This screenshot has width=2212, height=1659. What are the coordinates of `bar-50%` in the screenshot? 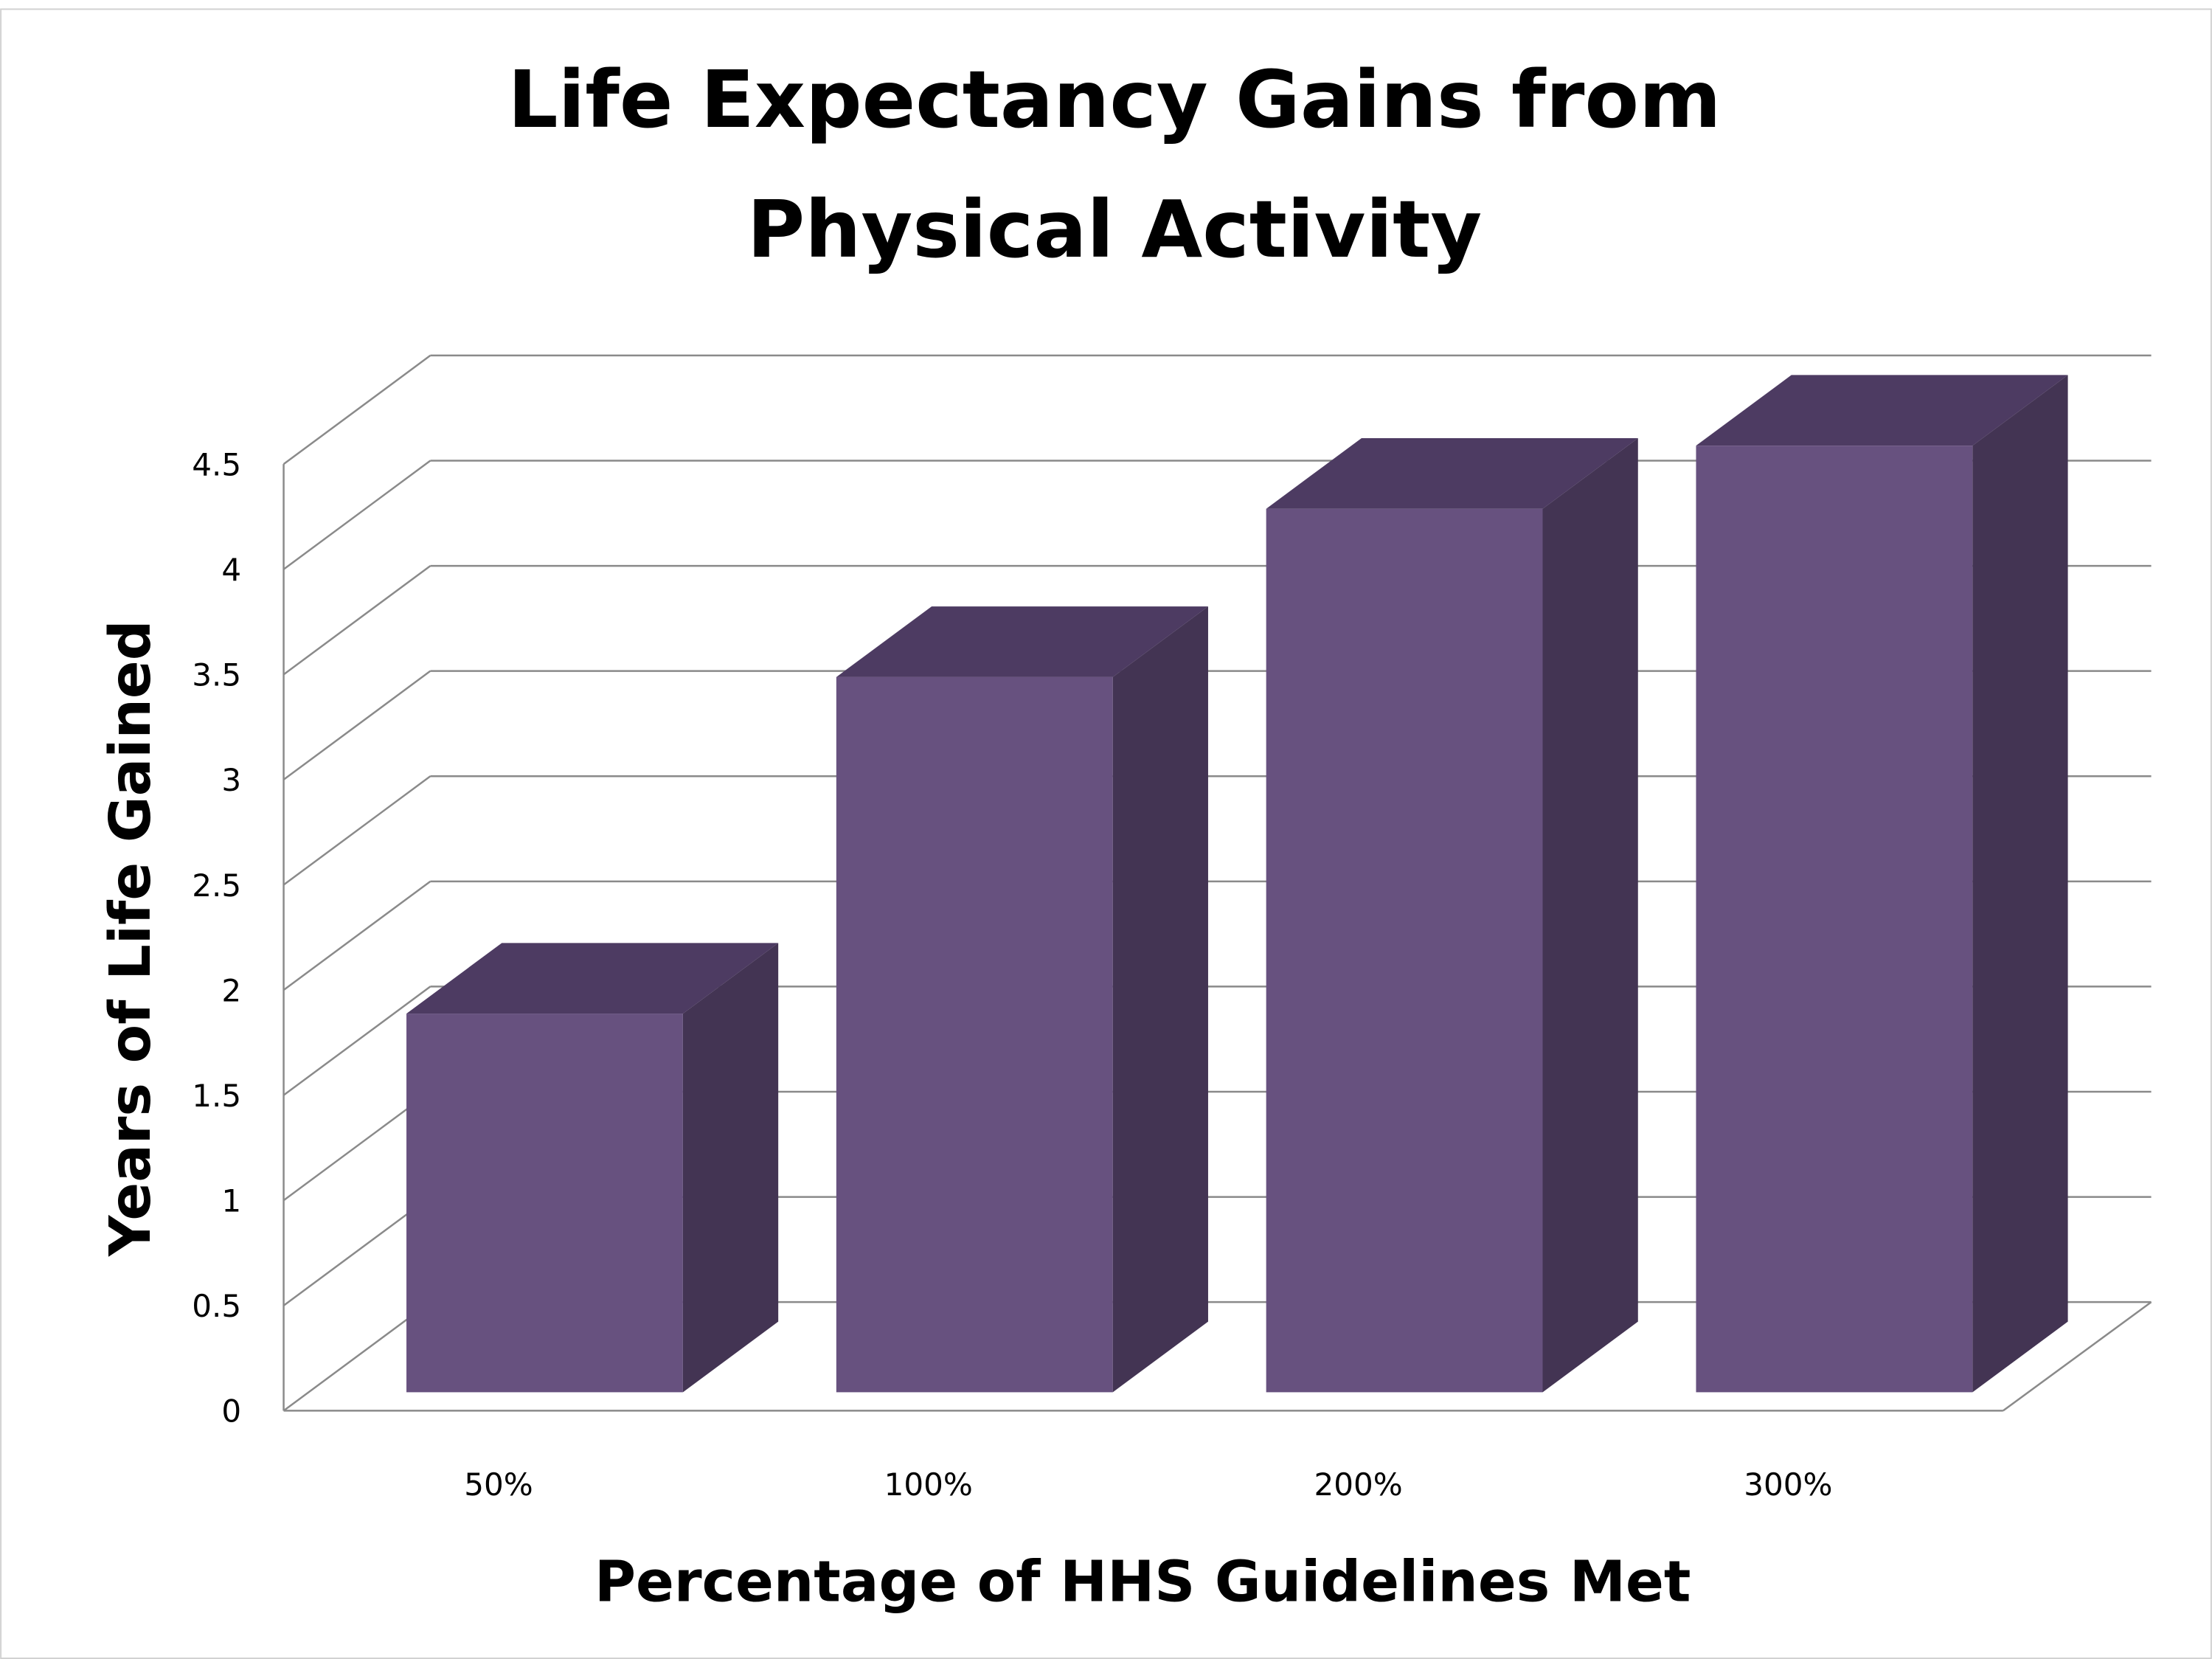 It's located at (592, 1168).